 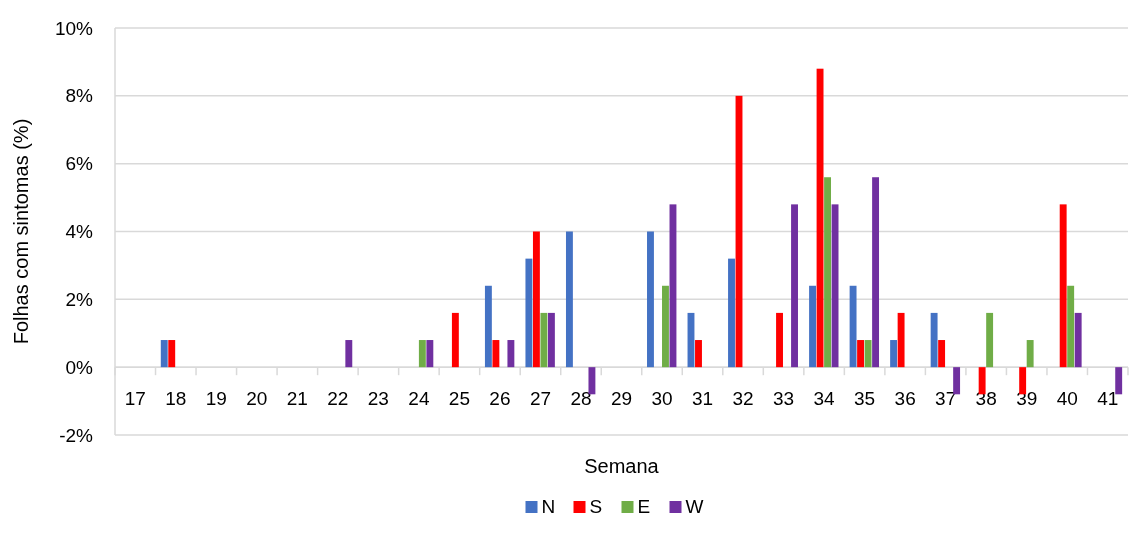 What do you see at coordinates (297, 399) in the screenshot?
I see `x-tick-label: 21` at bounding box center [297, 399].